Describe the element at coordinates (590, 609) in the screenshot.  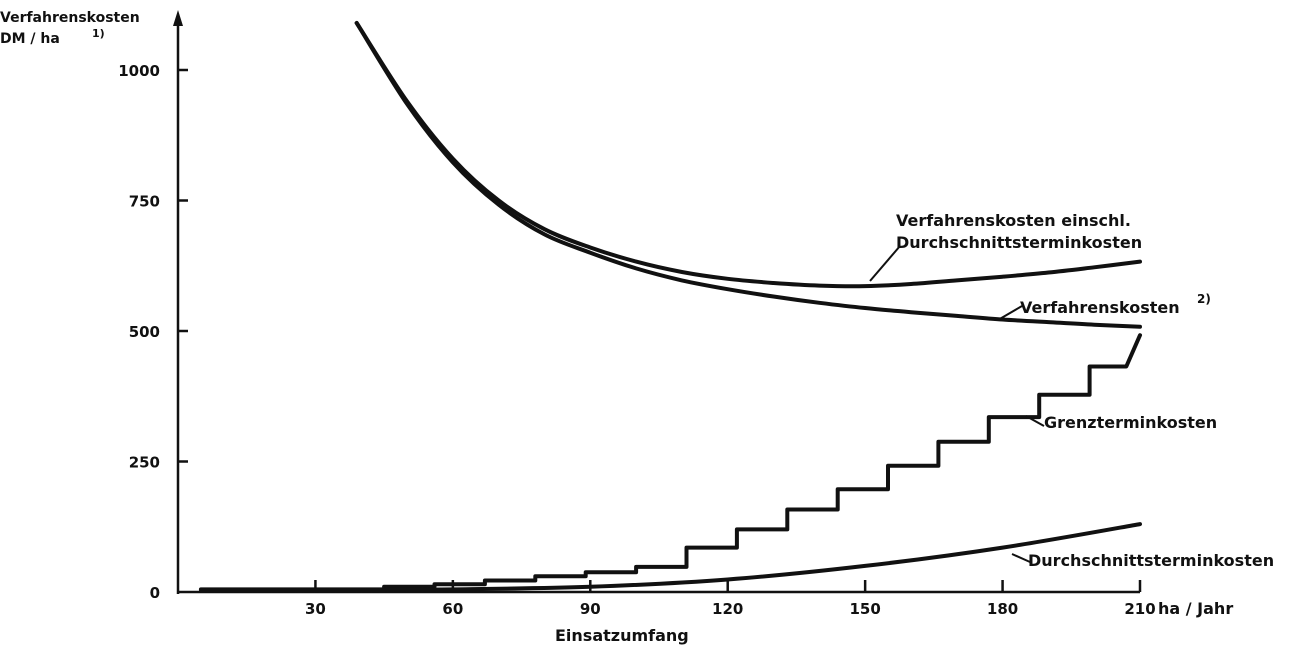
I see `x-tick-label: 90` at that location.